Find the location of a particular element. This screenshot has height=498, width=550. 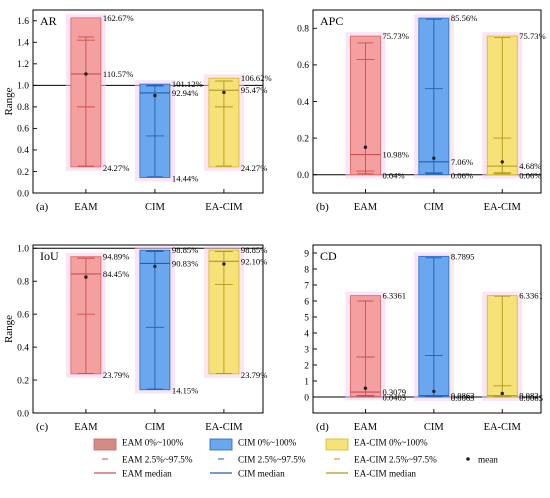

median-label: 7.06% is located at coordinates (462, 162).